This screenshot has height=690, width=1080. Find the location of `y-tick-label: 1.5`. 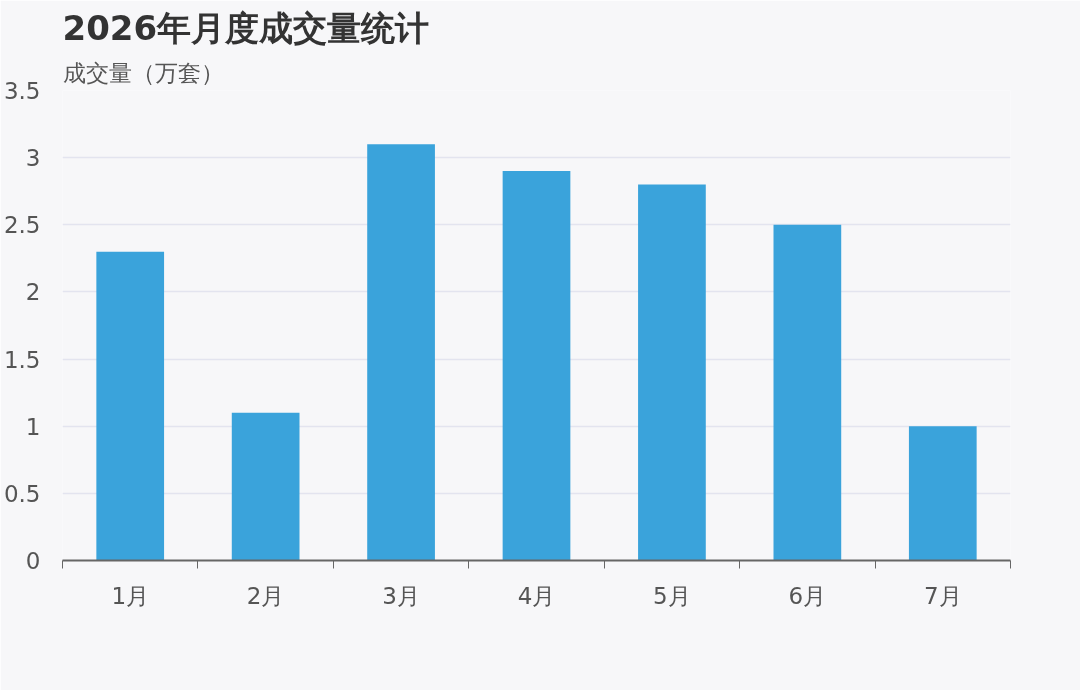

y-tick-label: 1.5 is located at coordinates (22, 359).